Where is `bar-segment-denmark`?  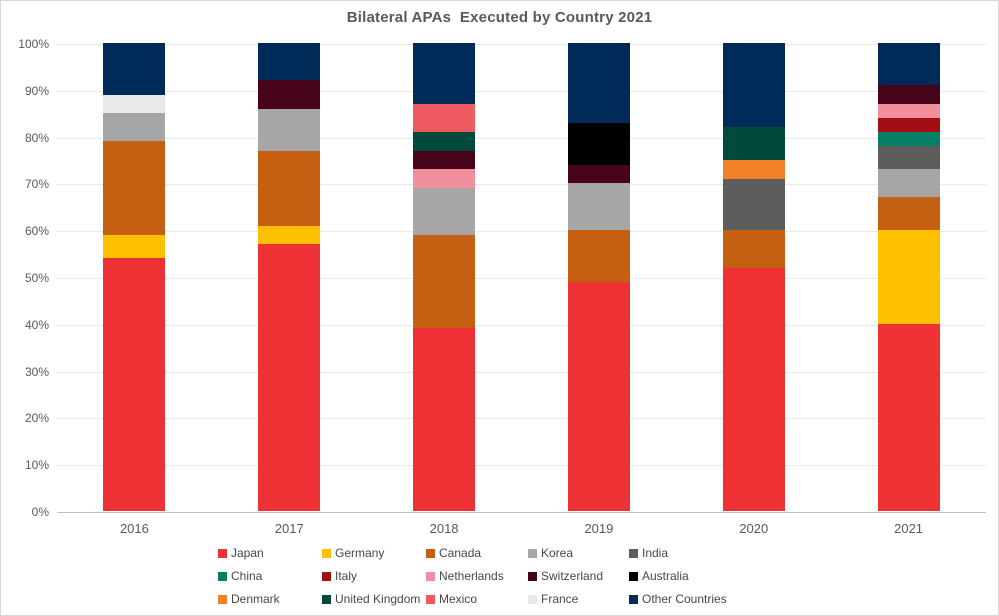
bar-segment-denmark is located at coordinates (753, 169).